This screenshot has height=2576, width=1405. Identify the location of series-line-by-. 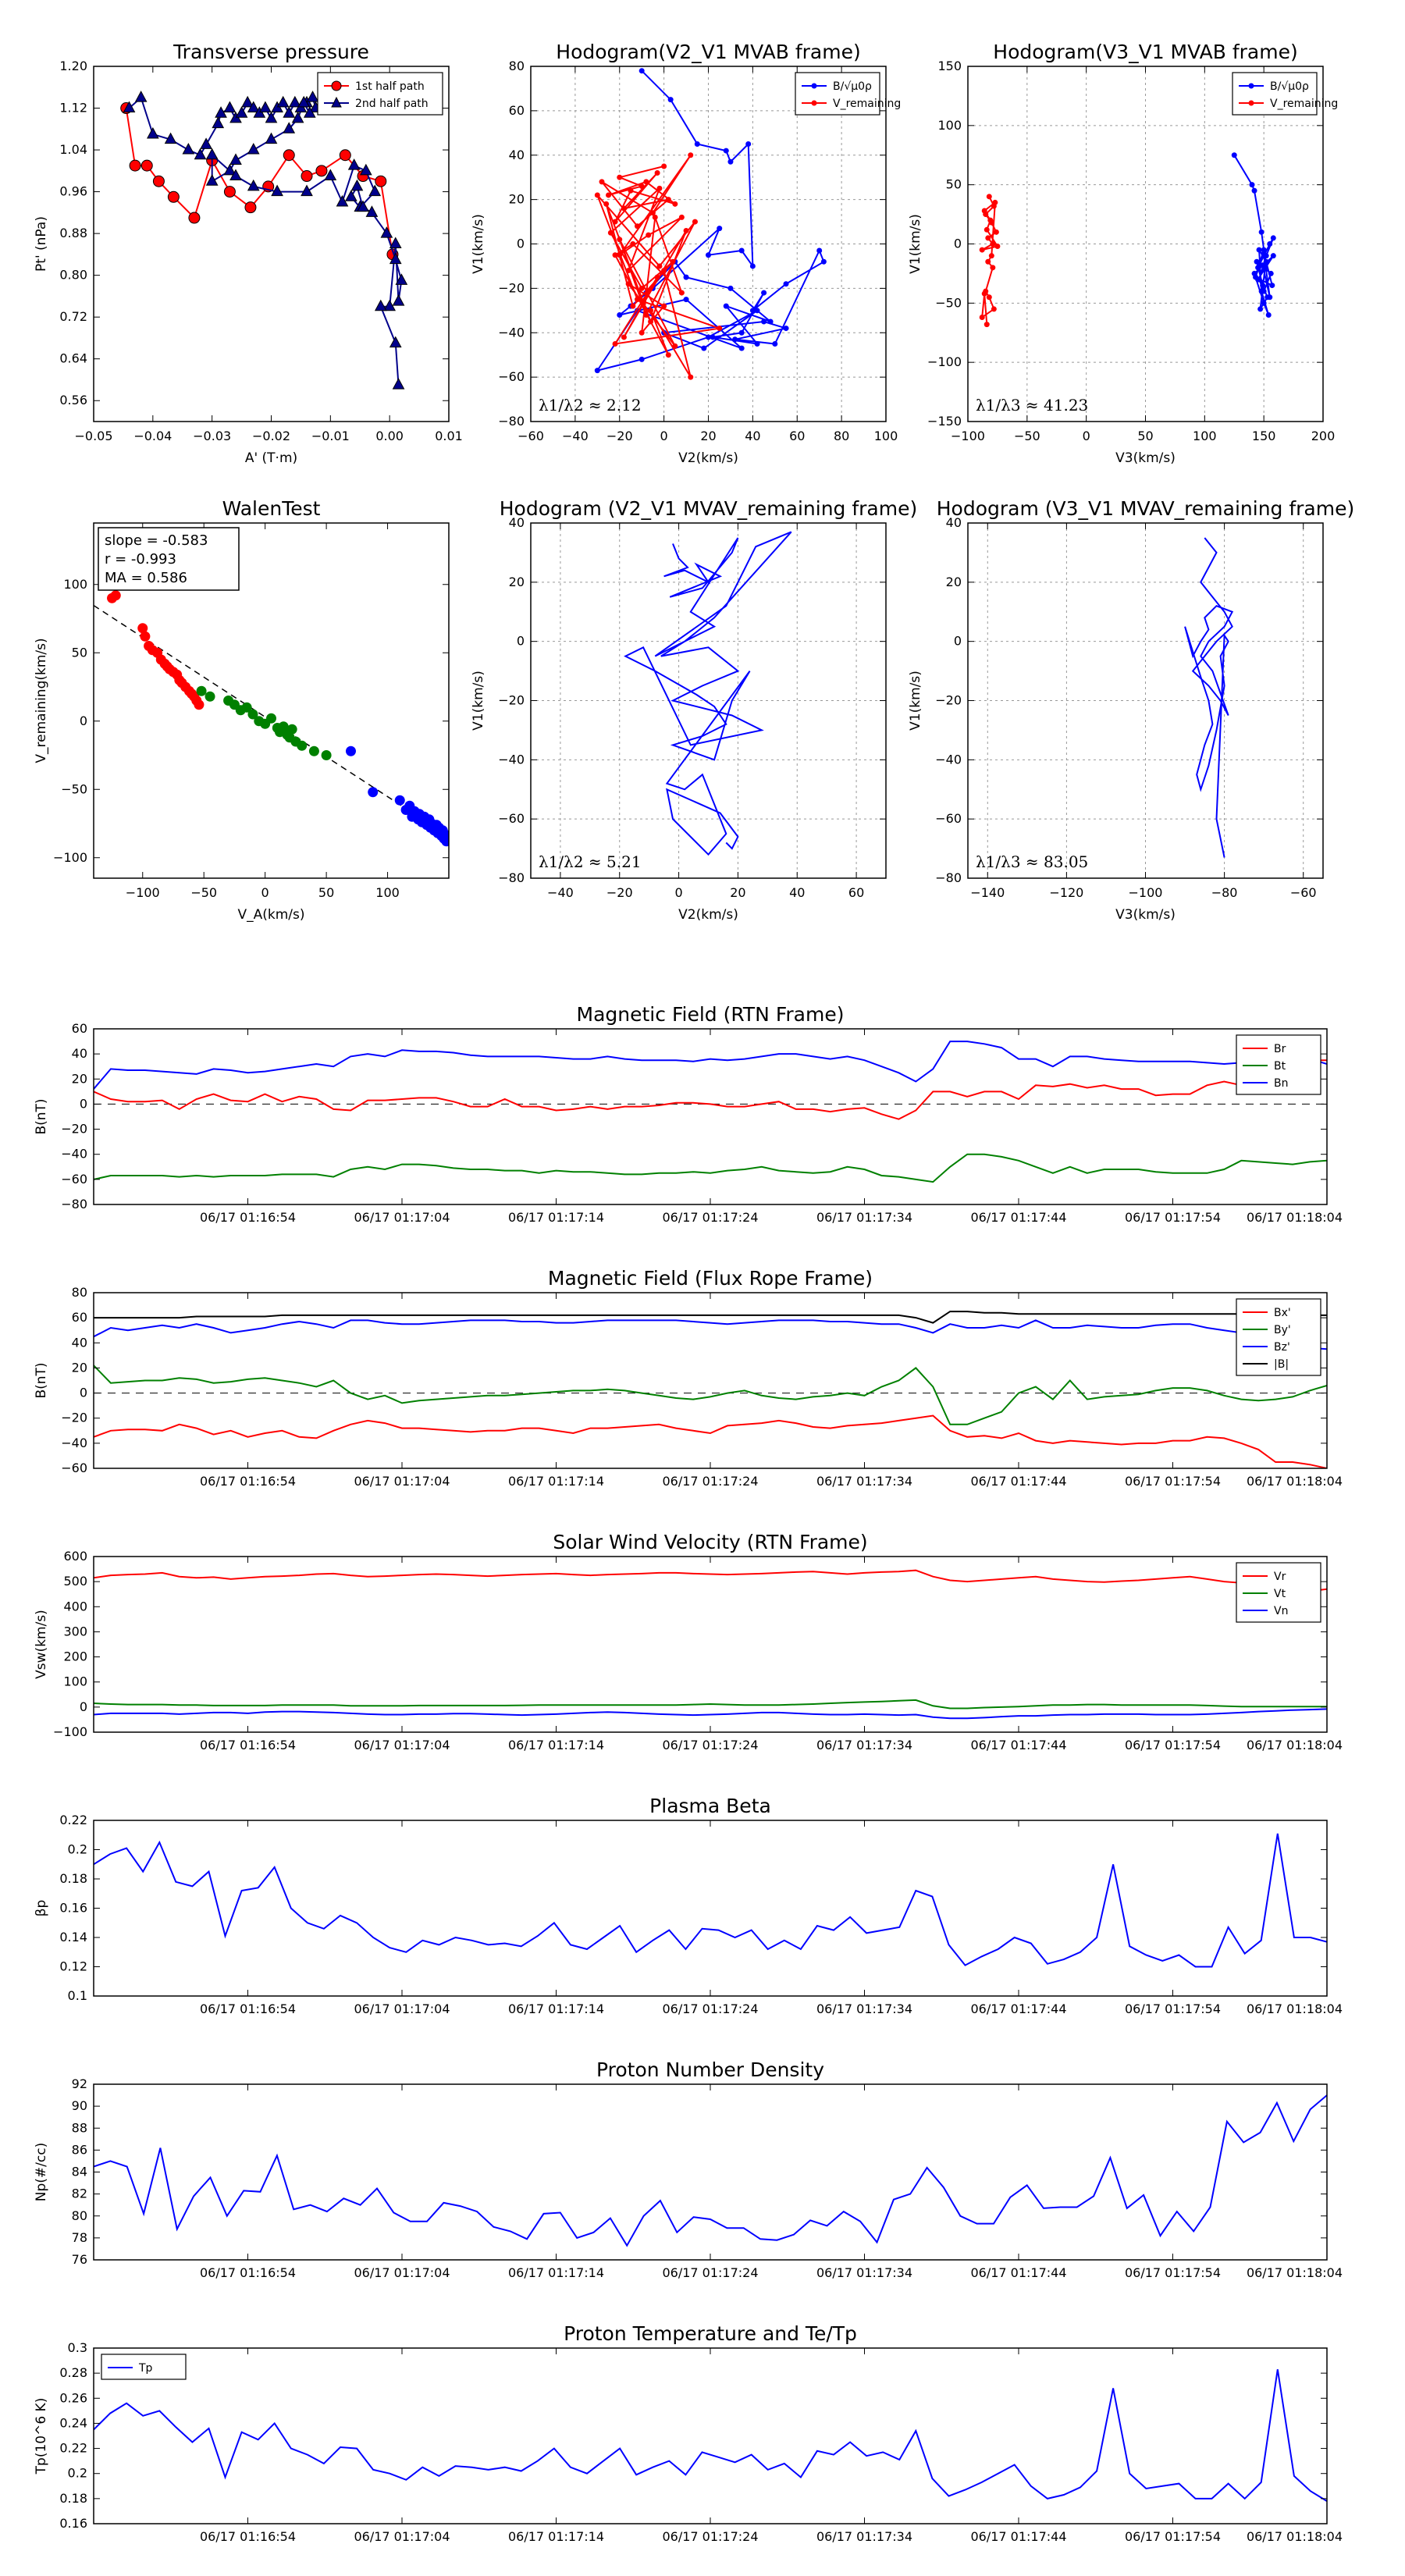
(711, 1394).